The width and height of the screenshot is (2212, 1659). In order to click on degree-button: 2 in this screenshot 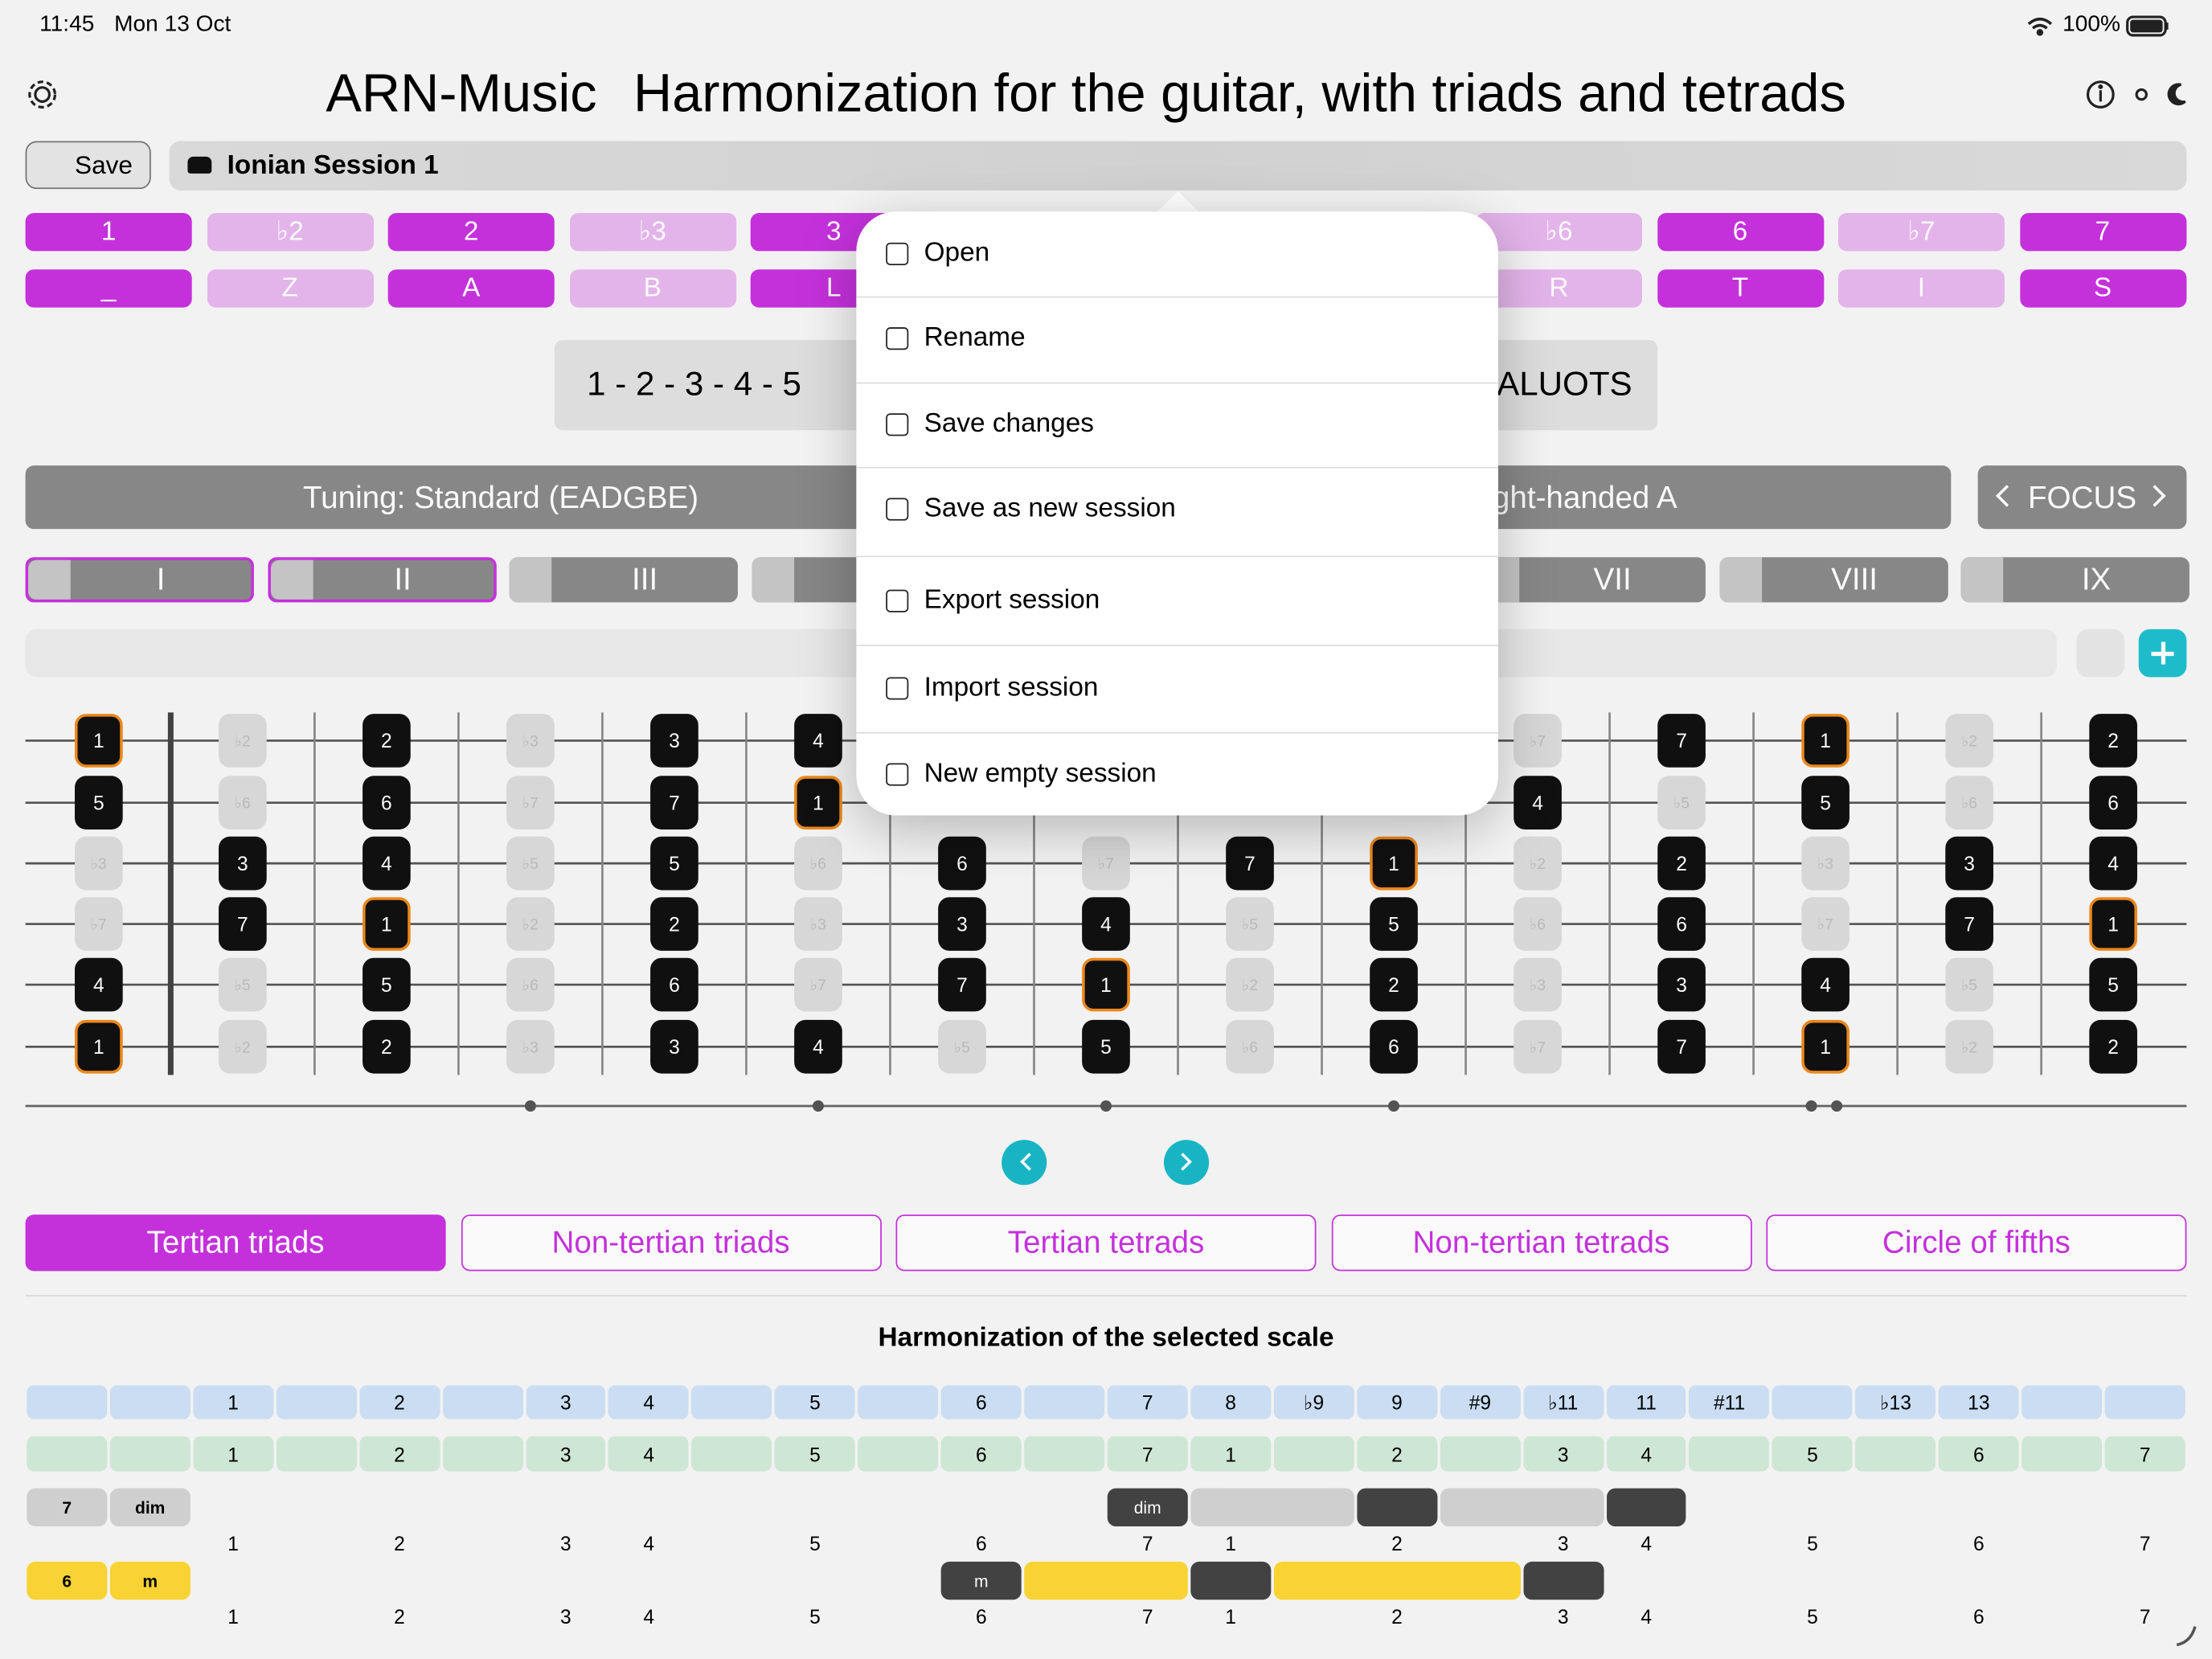, I will do `click(471, 232)`.